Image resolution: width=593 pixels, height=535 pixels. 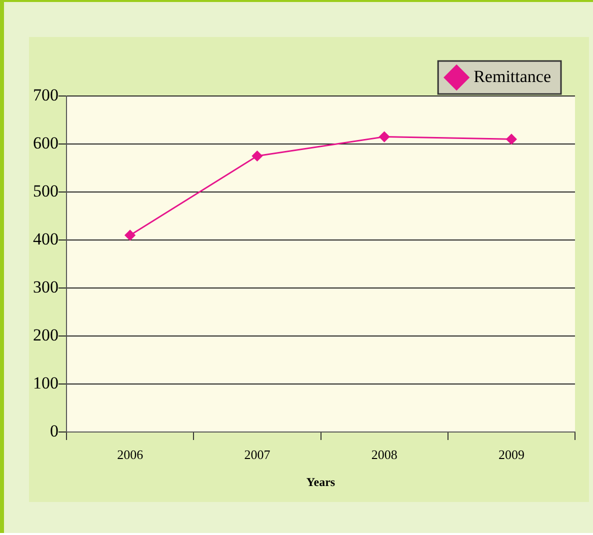 I want to click on y-tick-label: 0, so click(x=54, y=430).